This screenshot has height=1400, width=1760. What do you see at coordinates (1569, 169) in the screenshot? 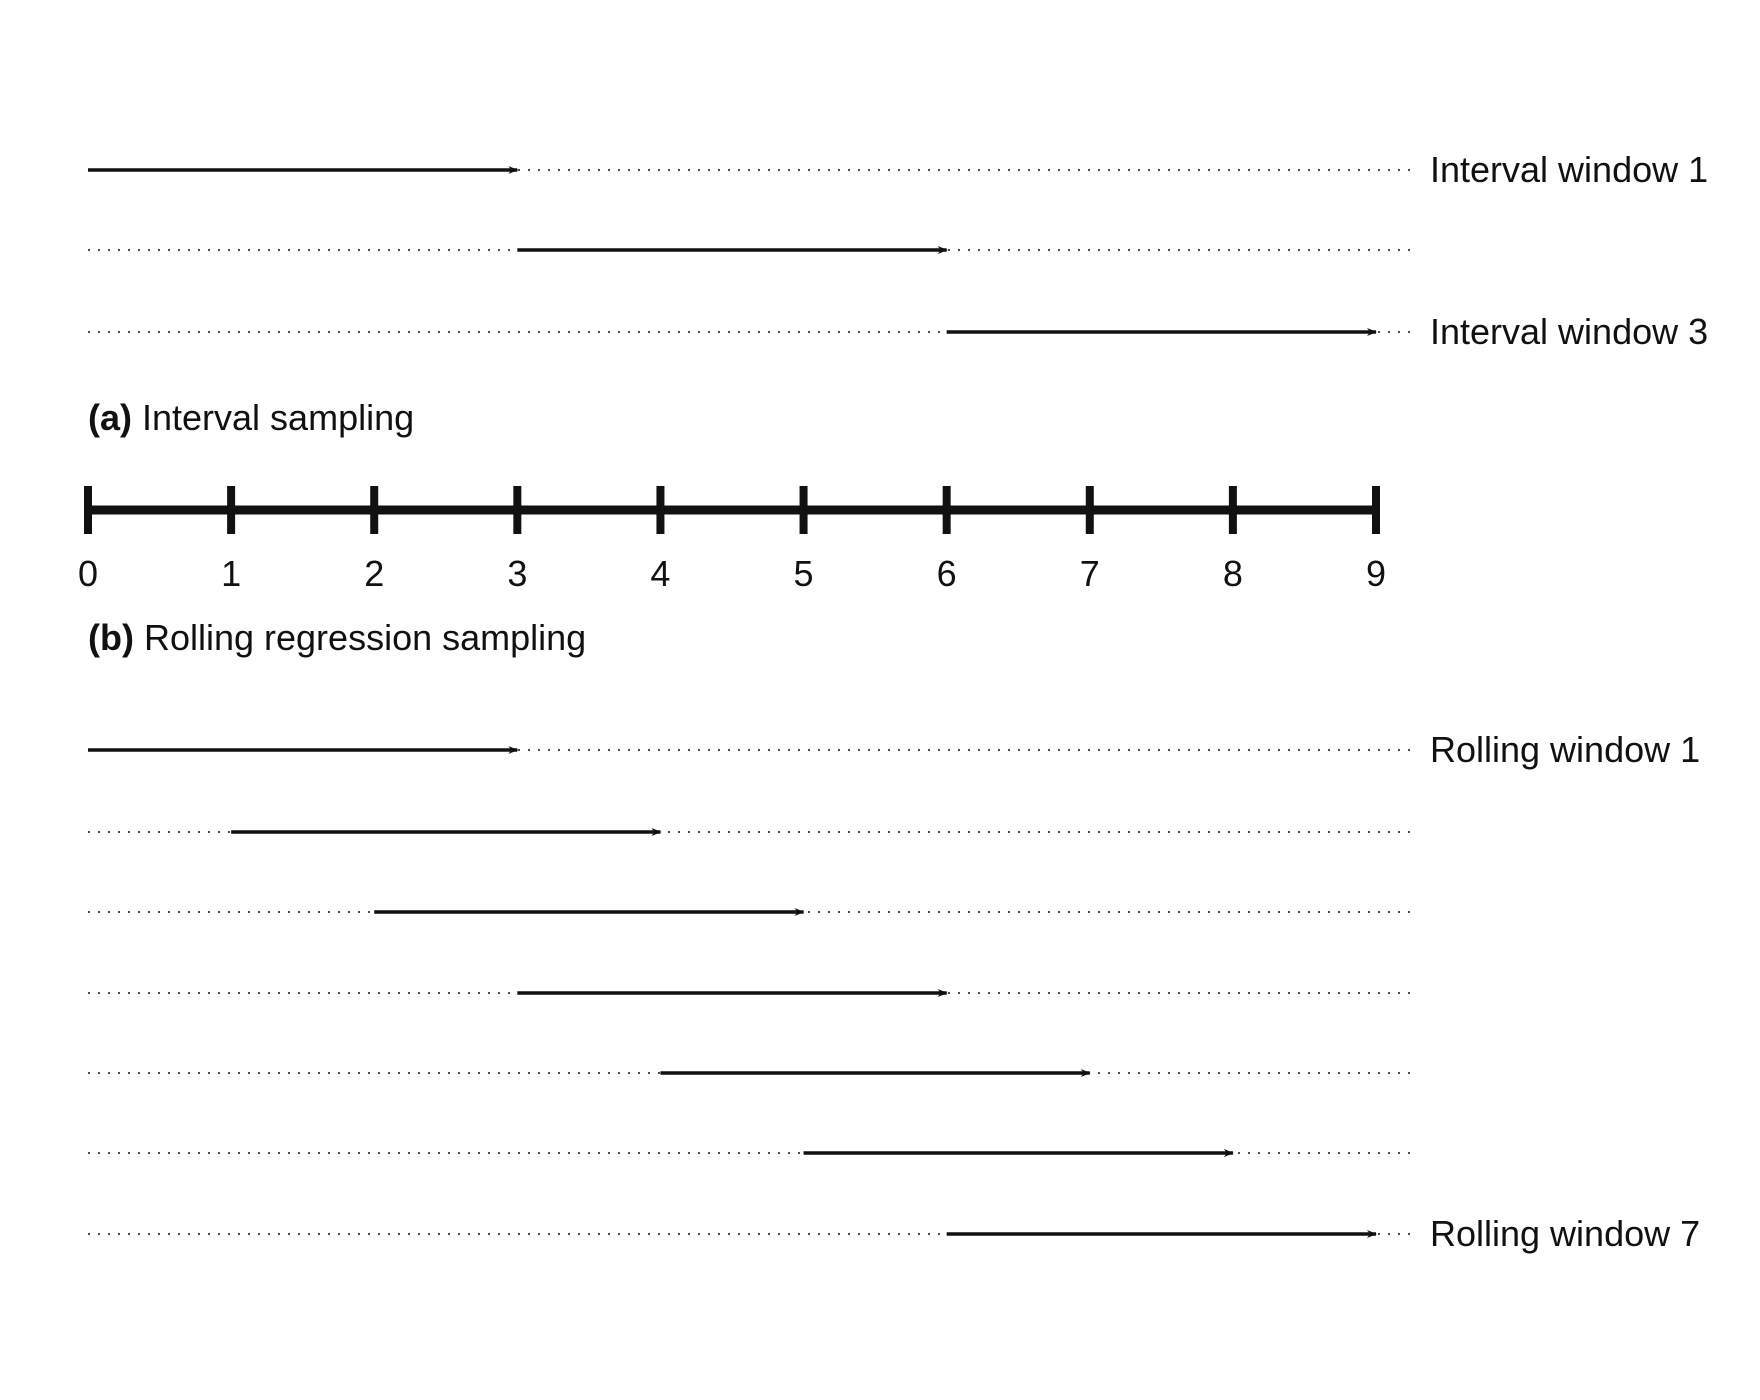
I see `interval-window-label: Interval window 1` at bounding box center [1569, 169].